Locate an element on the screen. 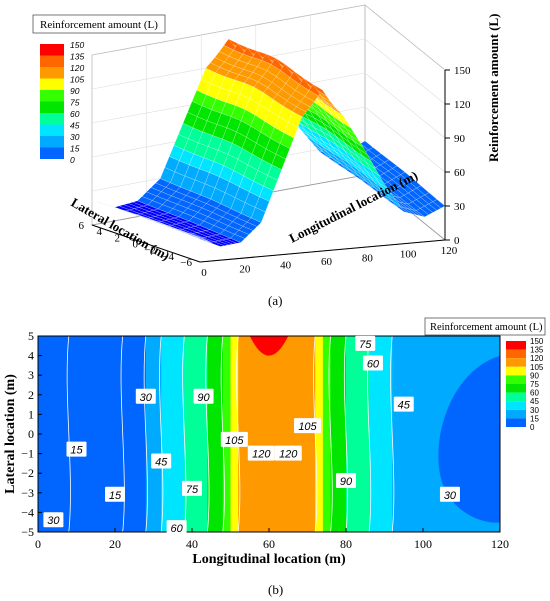 Image resolution: width=550 pixels, height=601 pixels. y-tick-label: −6 is located at coordinates (186, 263).